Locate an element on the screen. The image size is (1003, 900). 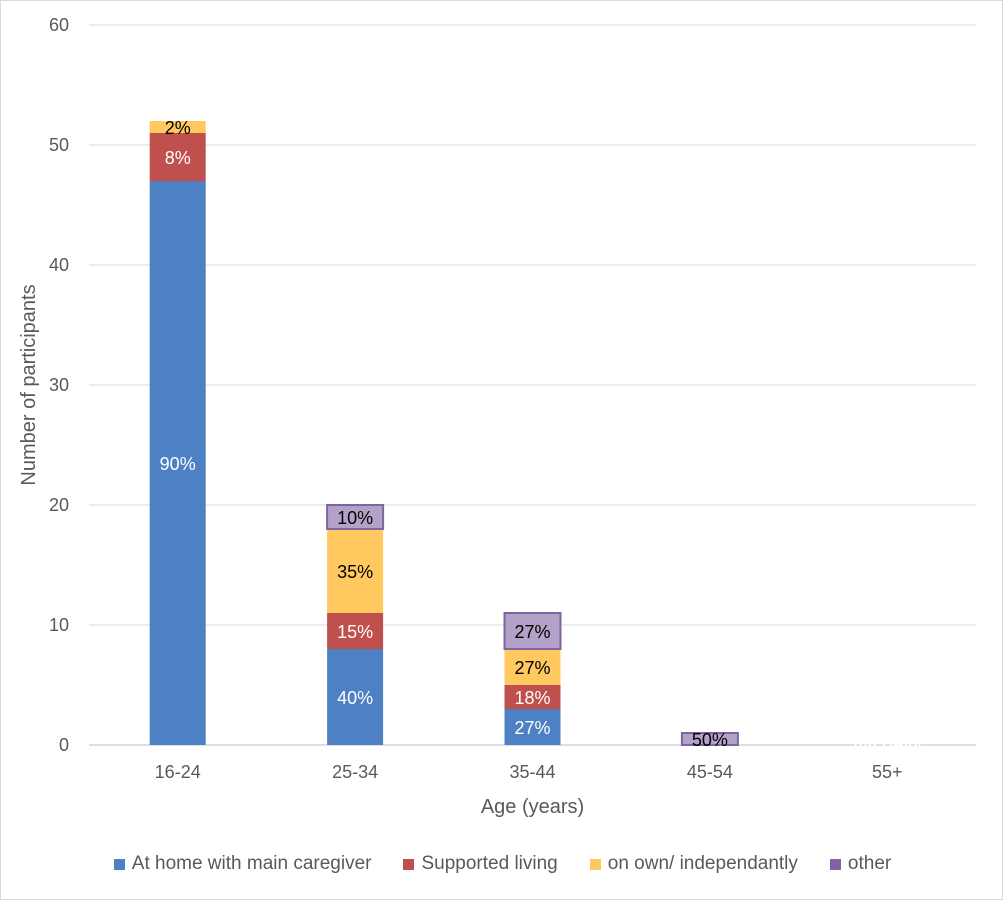
x-tick-label: 55+ is located at coordinates (887, 772).